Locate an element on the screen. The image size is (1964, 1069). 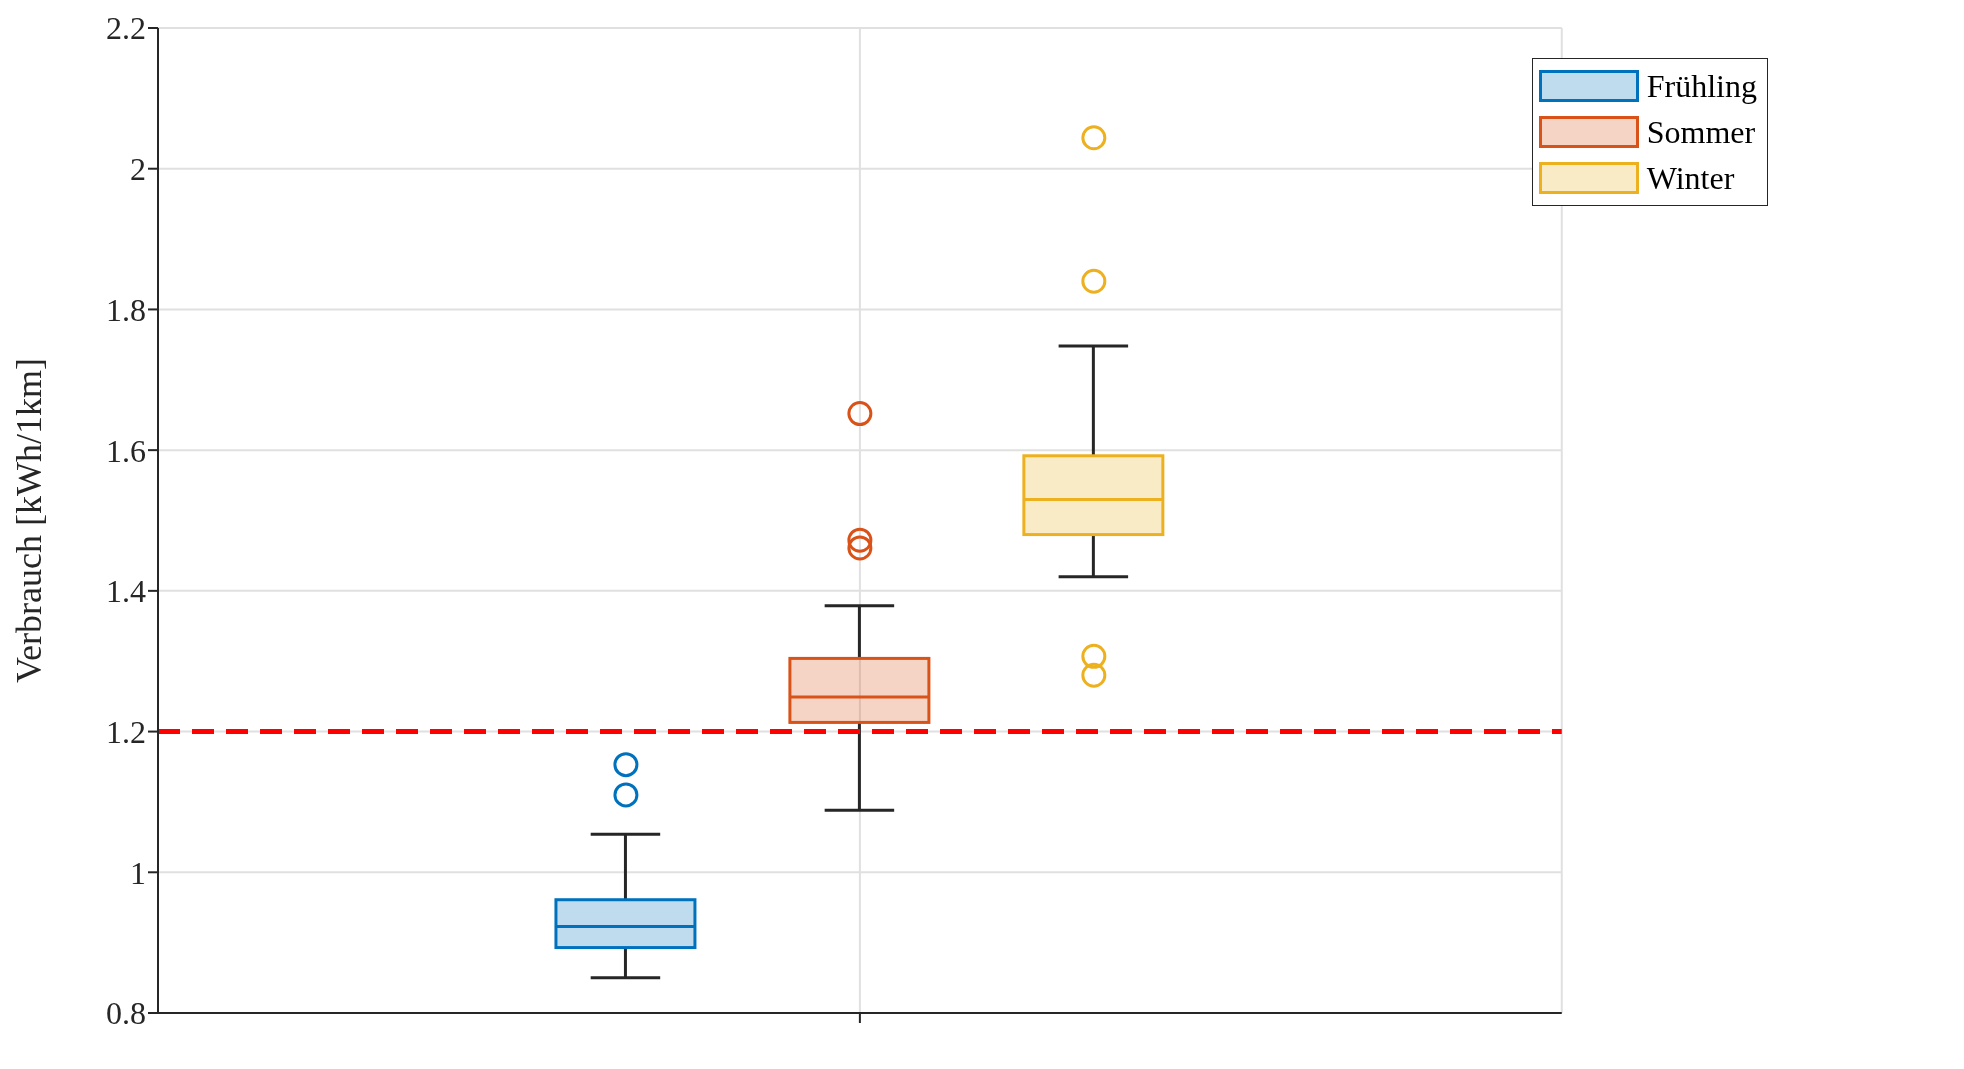
y-tick-label: 1.4 is located at coordinates (126, 591).